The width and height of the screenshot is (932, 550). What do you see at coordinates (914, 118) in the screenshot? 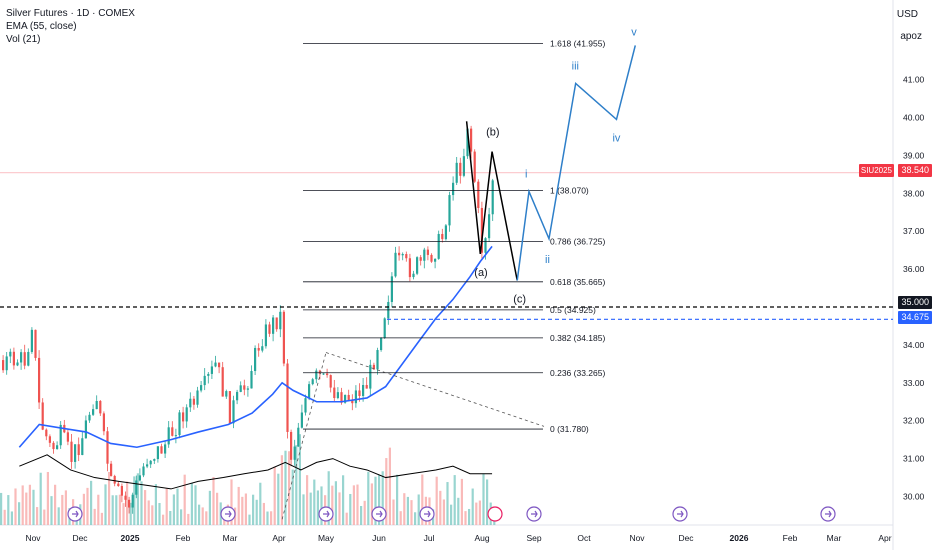
I see `y-tick-label: 40.00` at bounding box center [914, 118].